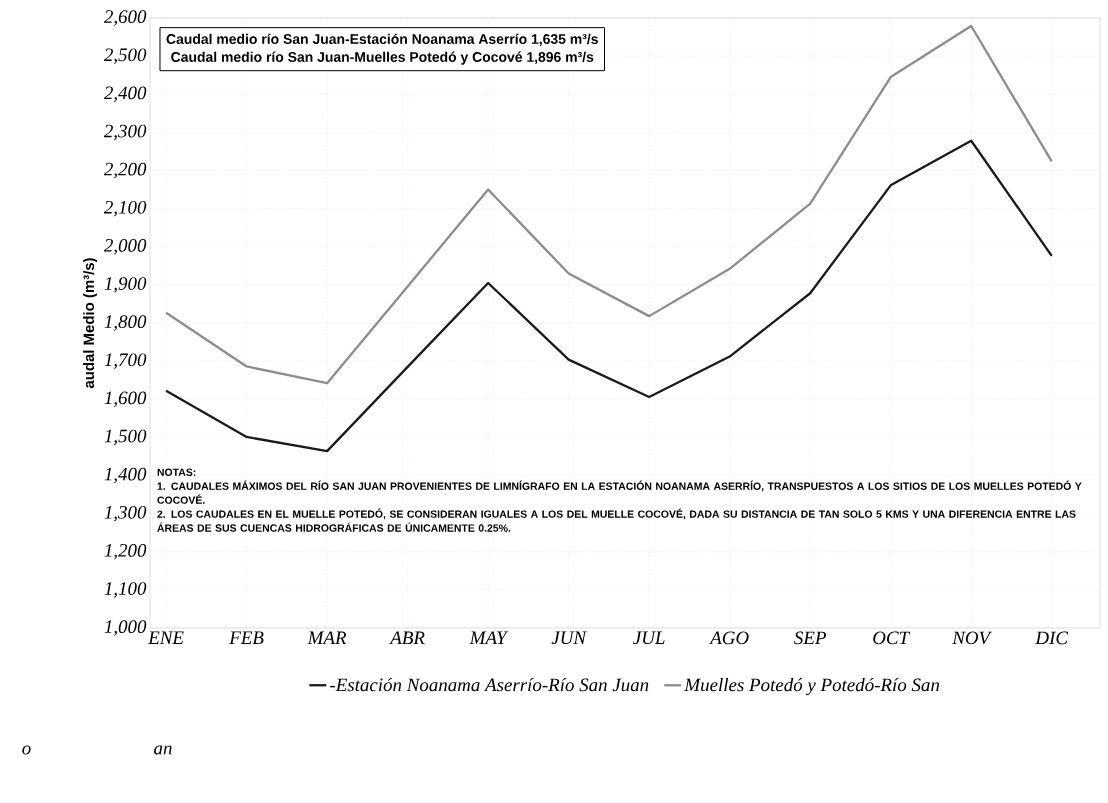 Image resolution: width=1108 pixels, height=803 pixels. What do you see at coordinates (382, 40) in the screenshot?
I see `annotation: Caudal medio río San Juan-Estación Noanama Aserrío 1,635 m³/s` at bounding box center [382, 40].